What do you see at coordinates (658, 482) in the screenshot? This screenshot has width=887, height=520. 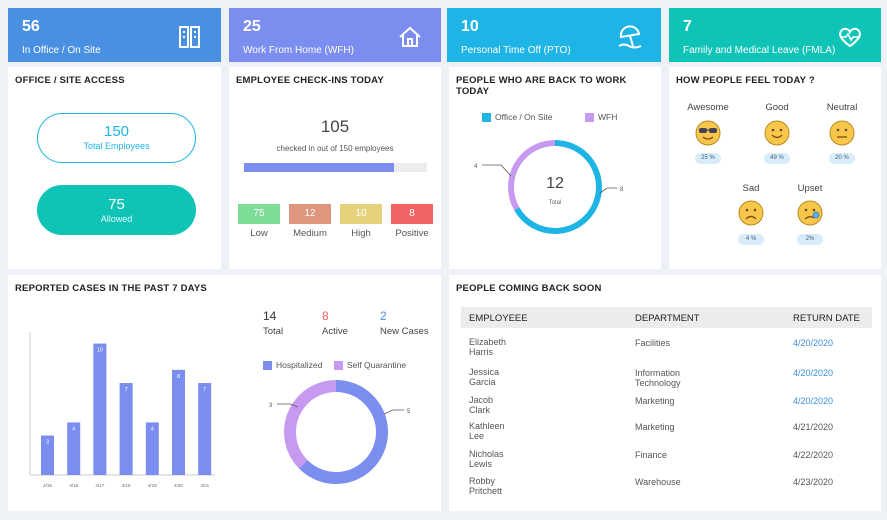 I see `department: Warehouse` at bounding box center [658, 482].